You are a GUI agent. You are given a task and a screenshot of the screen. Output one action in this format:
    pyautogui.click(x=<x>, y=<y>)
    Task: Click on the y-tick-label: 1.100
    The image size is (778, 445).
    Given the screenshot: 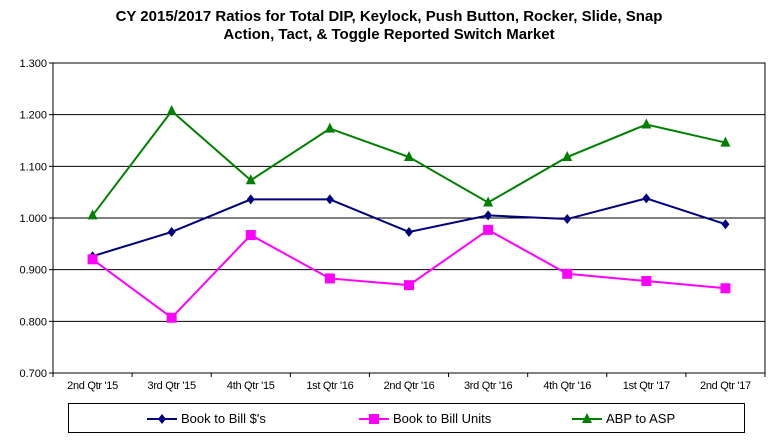 What is the action you would take?
    pyautogui.click(x=33, y=167)
    